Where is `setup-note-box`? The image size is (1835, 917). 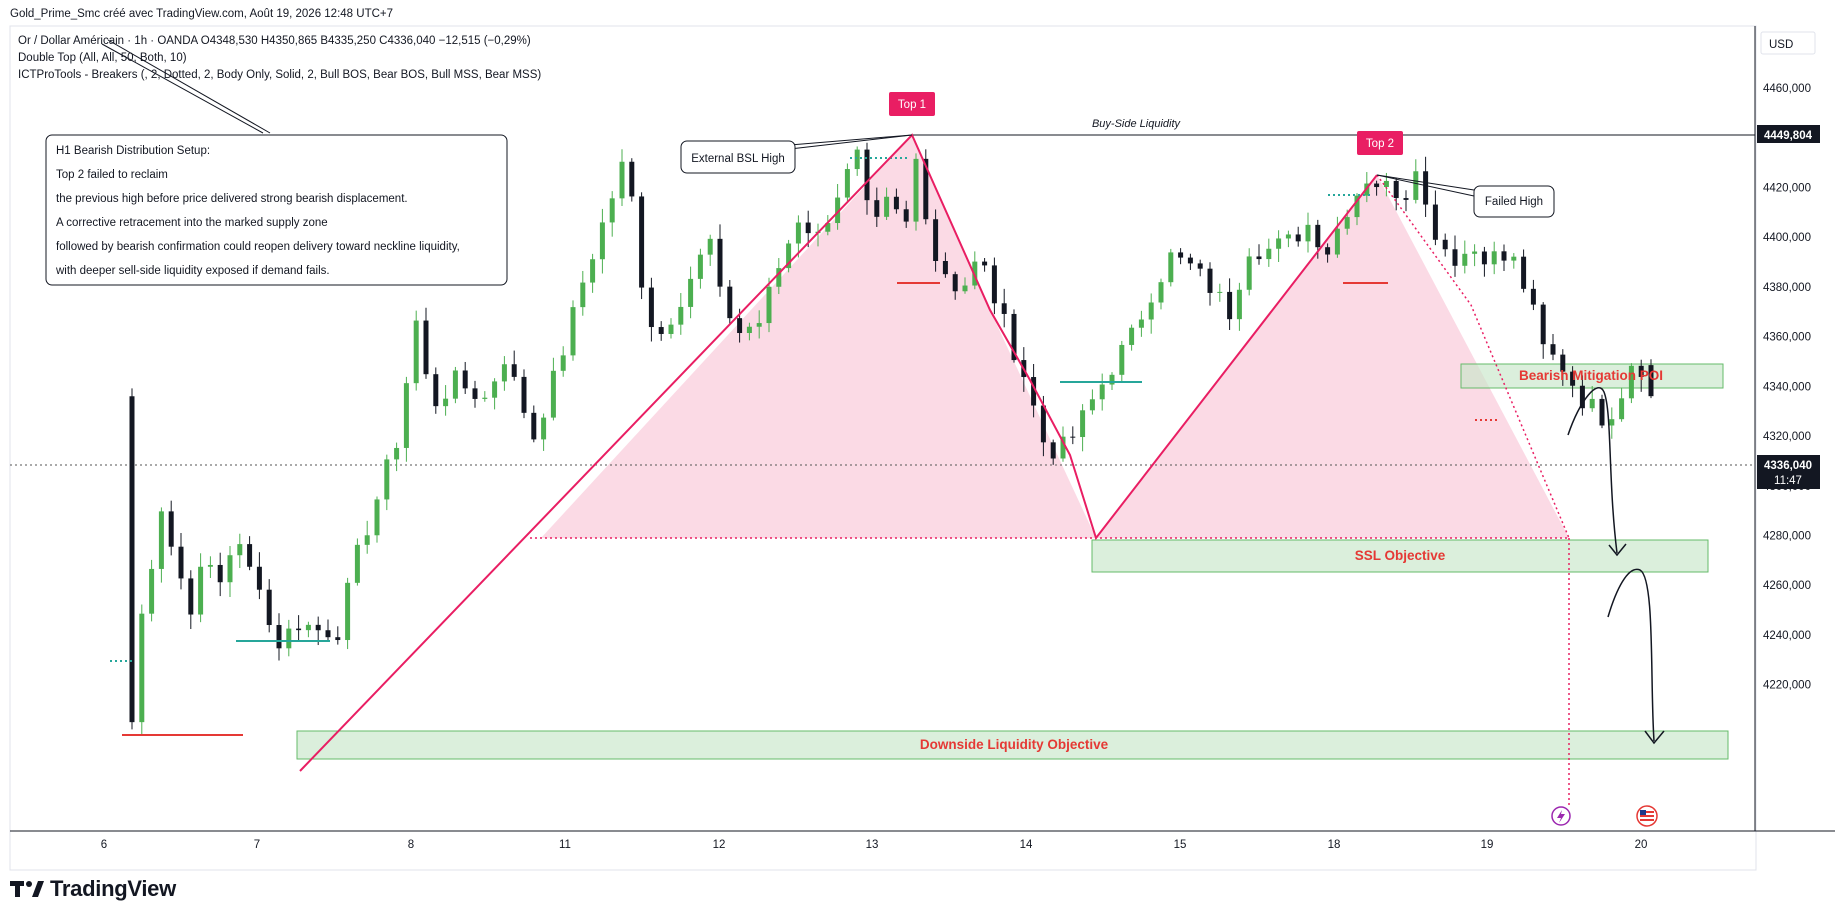 setup-note-box is located at coordinates (276, 210).